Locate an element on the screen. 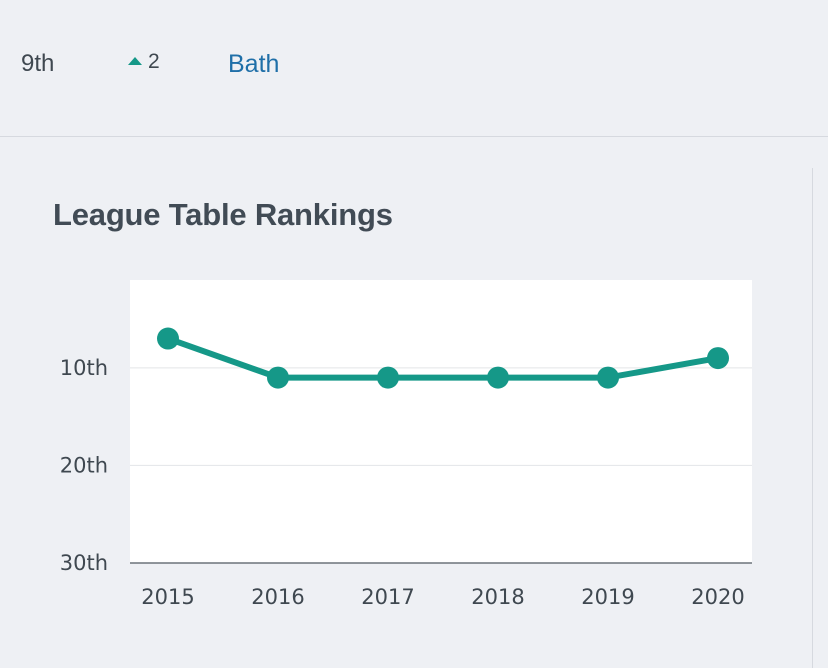 The width and height of the screenshot is (828, 668). x-tick-label: 2016 is located at coordinates (277, 597).